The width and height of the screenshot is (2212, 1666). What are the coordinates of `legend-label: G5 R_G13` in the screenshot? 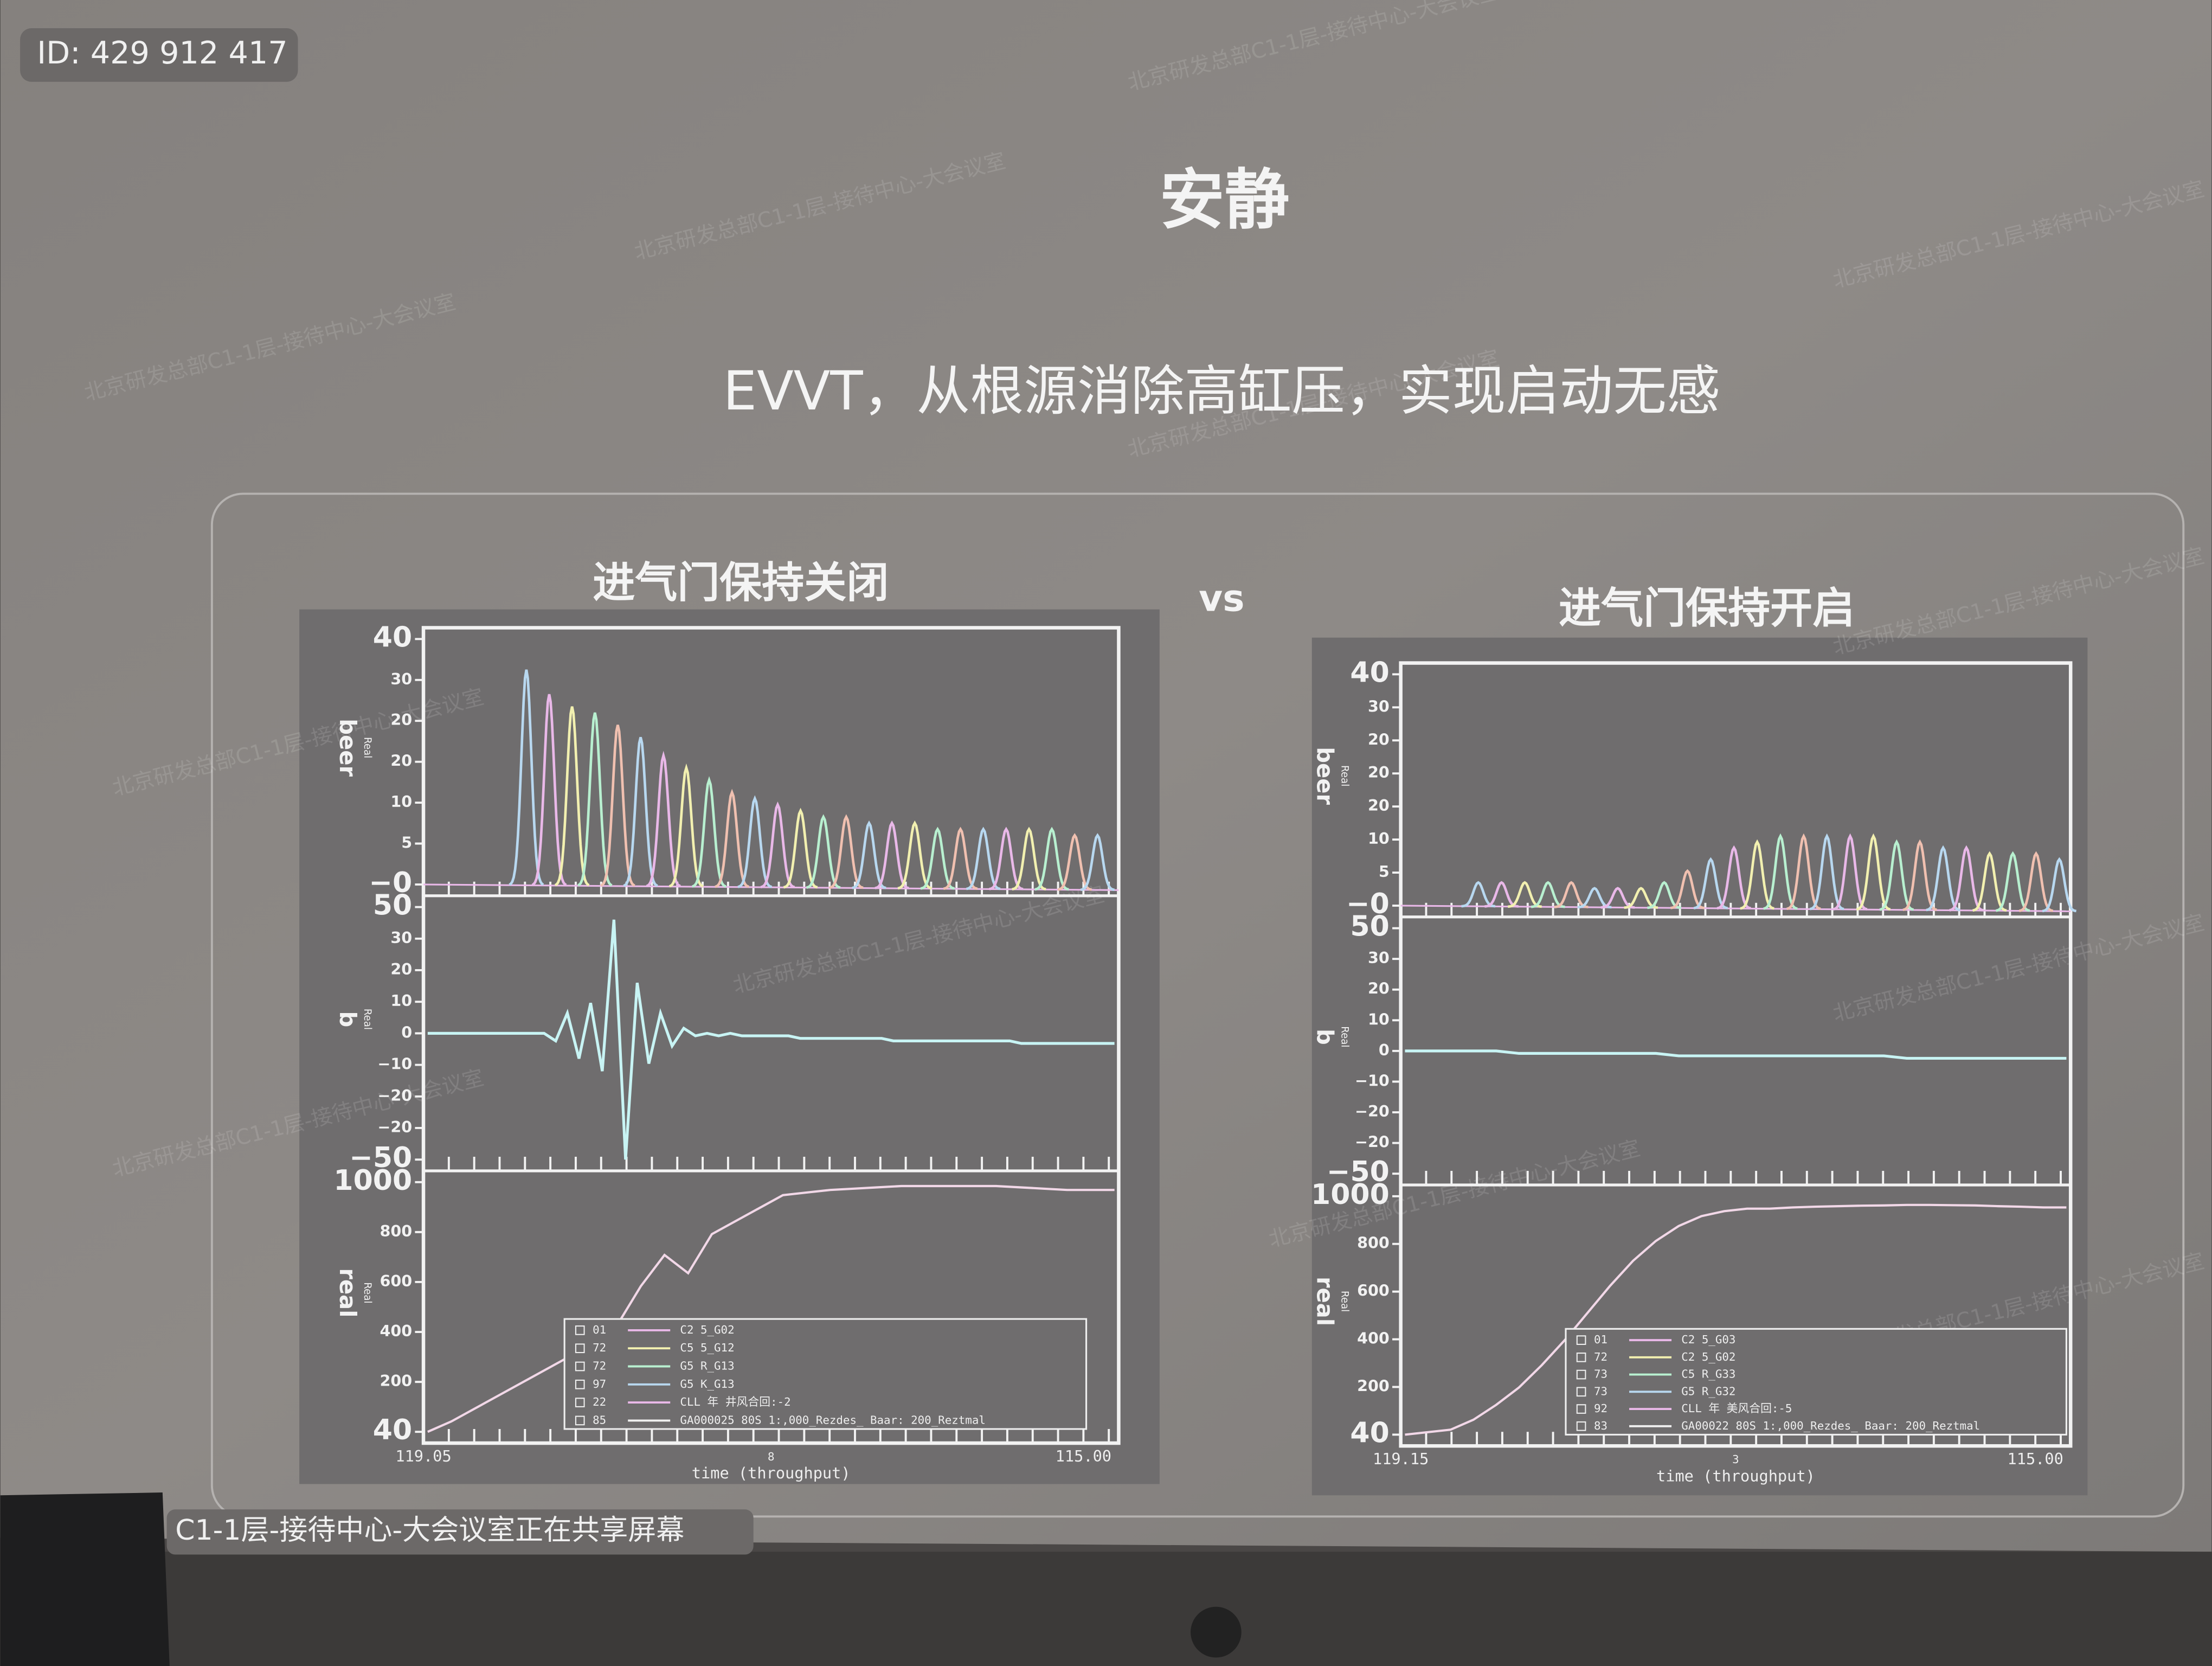 It's located at (707, 1366).